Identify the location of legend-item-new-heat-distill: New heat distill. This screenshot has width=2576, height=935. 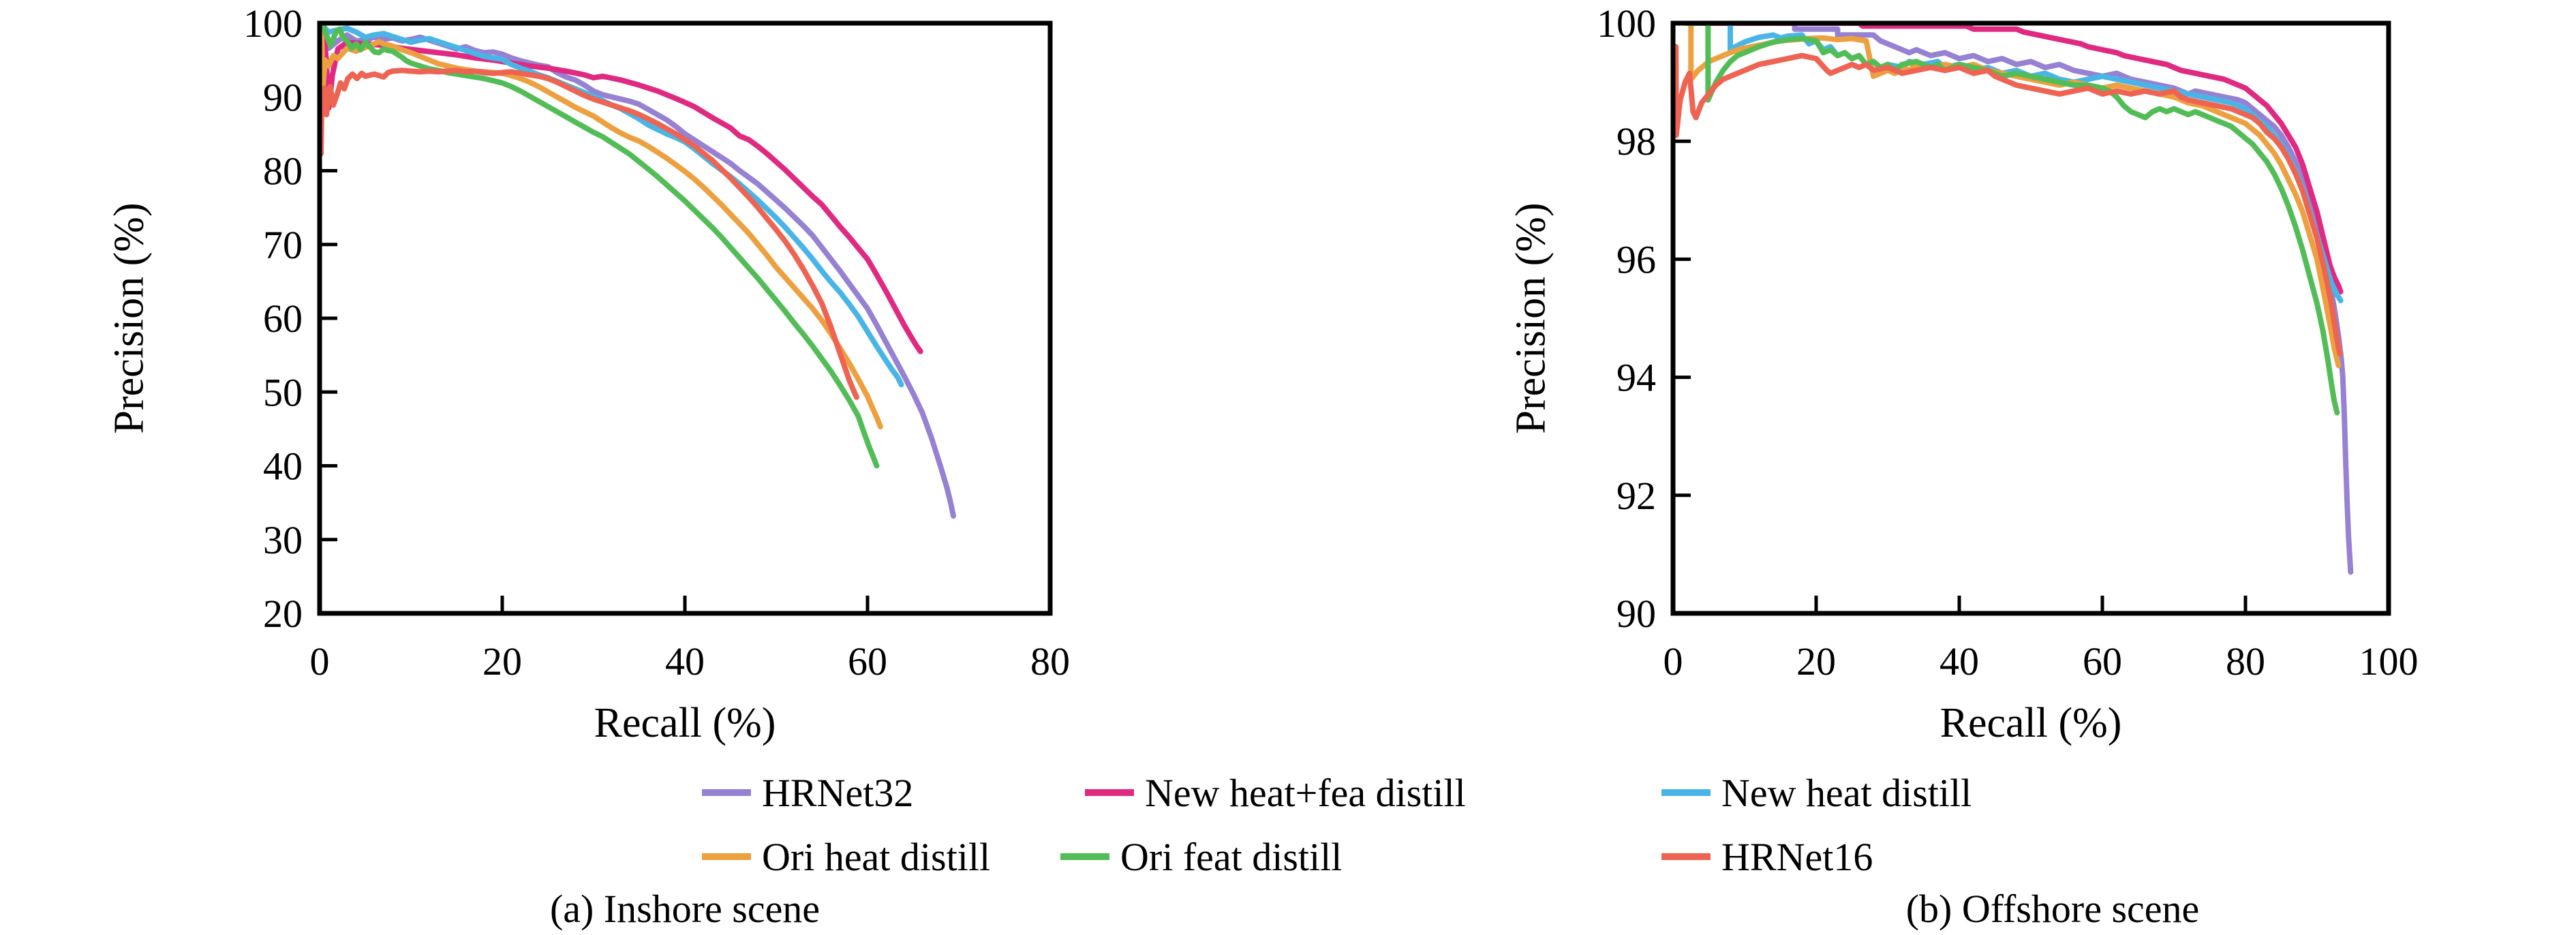
(1816, 792).